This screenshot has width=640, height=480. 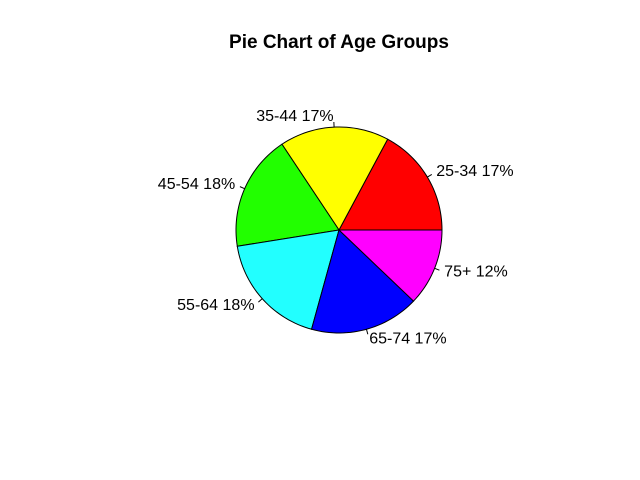 What do you see at coordinates (215, 305) in the screenshot?
I see `slice-label-55-64: 55-64 18%` at bounding box center [215, 305].